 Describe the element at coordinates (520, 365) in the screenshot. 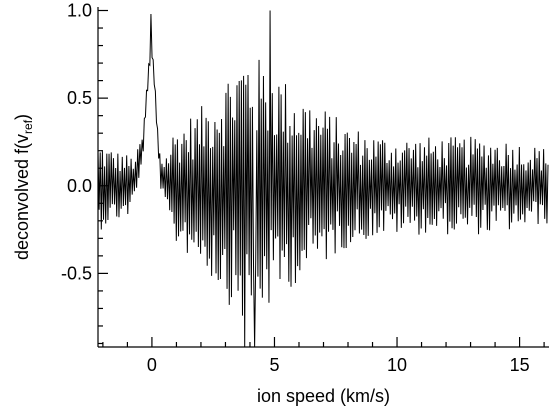

I see `x-tick-label: 15` at that location.